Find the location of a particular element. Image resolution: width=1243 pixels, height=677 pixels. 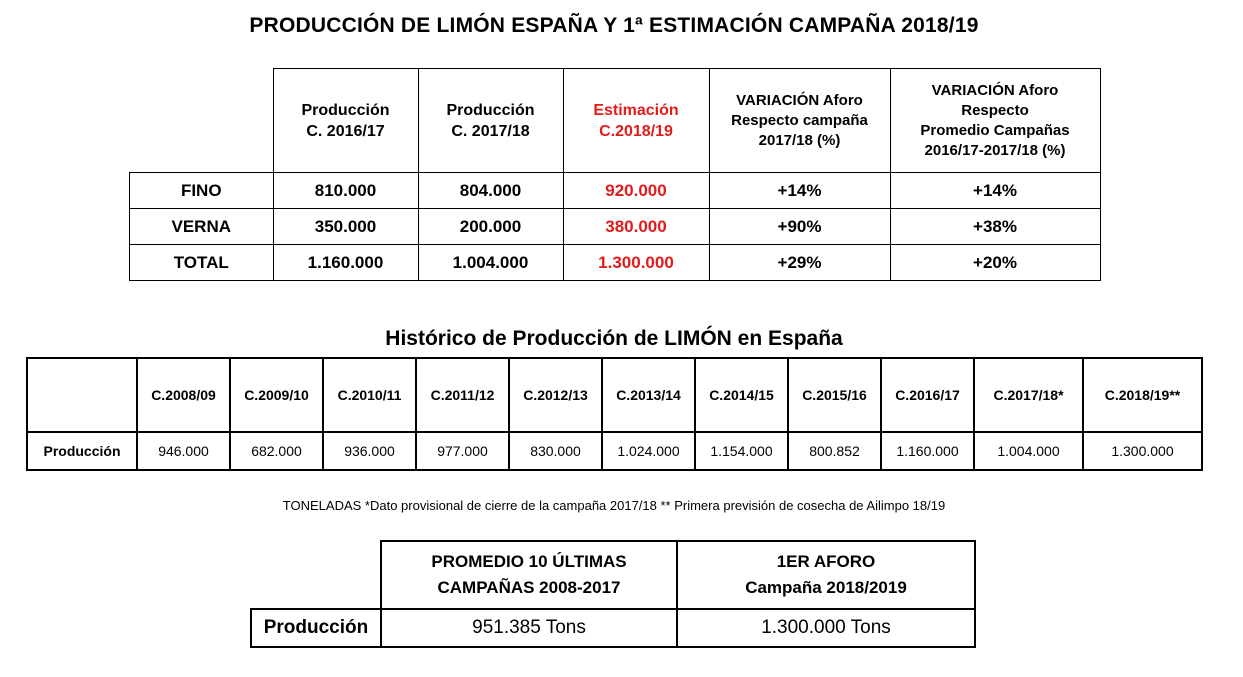

row-label: FINO is located at coordinates (201, 190).